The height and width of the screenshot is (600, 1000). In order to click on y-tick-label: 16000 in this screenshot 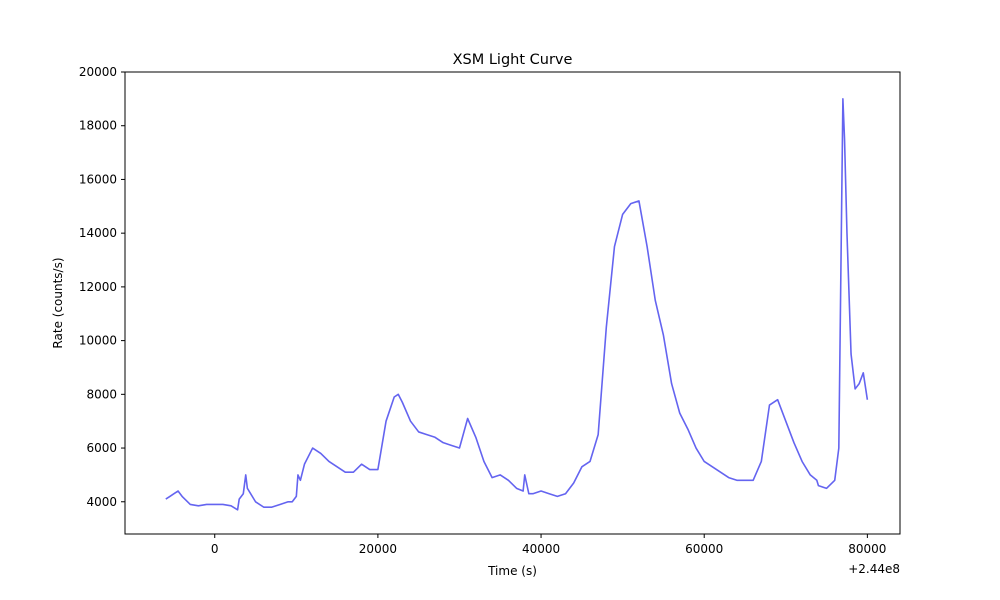, I will do `click(98, 179)`.